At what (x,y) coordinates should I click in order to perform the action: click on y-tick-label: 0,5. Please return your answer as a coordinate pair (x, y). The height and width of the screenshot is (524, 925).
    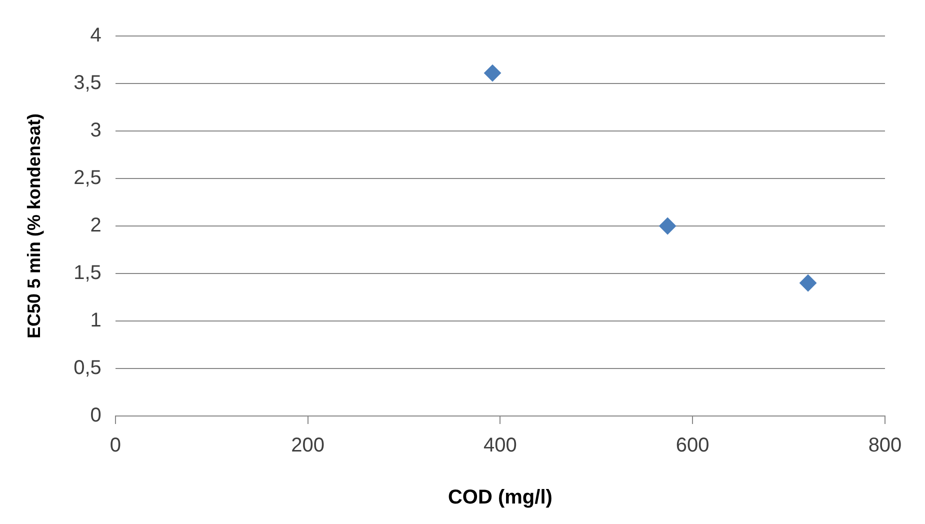
    Looking at the image, I should click on (88, 368).